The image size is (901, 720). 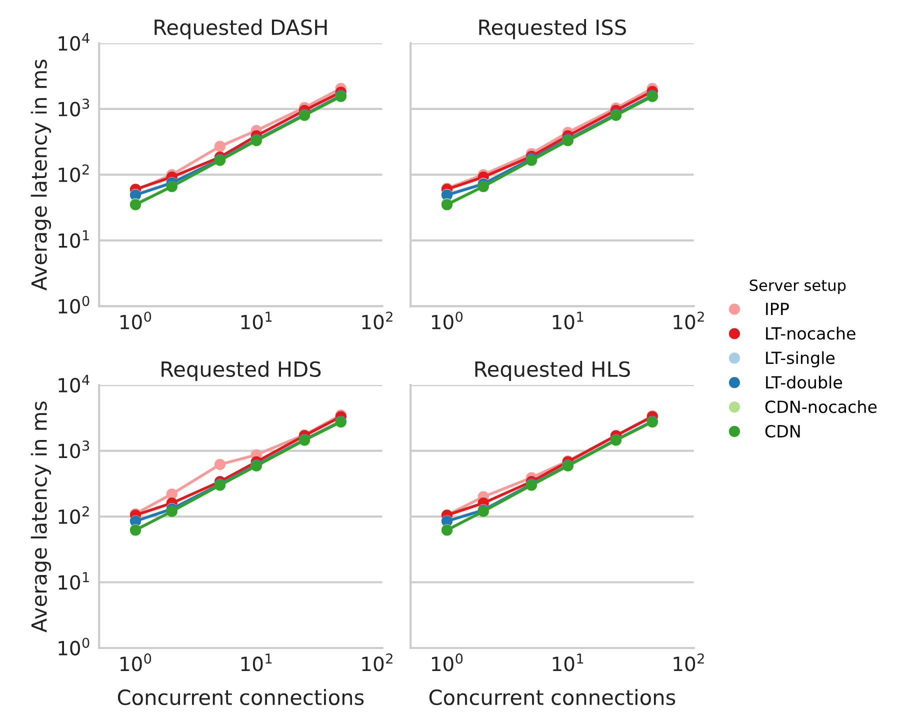 I want to click on legend-label: IPP, so click(x=777, y=308).